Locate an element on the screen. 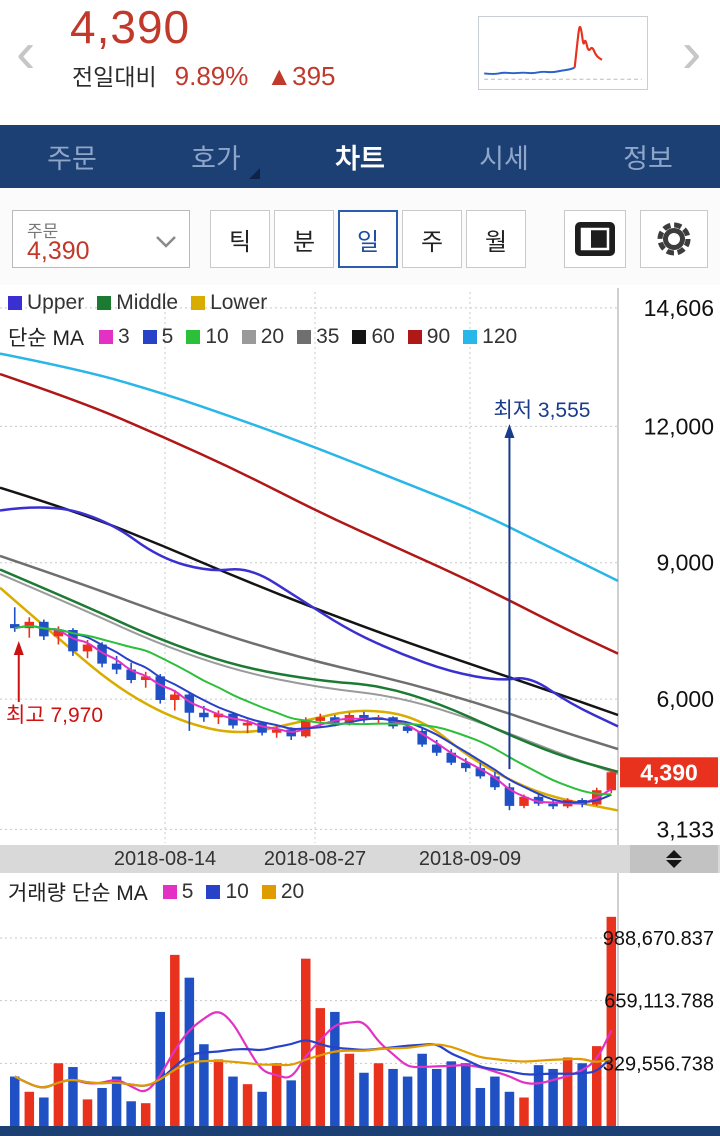 The width and height of the screenshot is (720, 1136). legend-item: 3 is located at coordinates (114, 337).